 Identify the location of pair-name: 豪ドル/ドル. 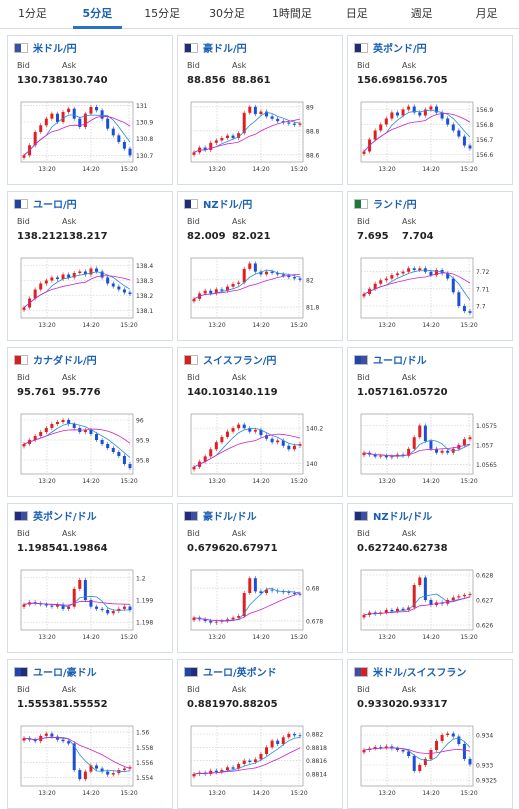
(230, 517).